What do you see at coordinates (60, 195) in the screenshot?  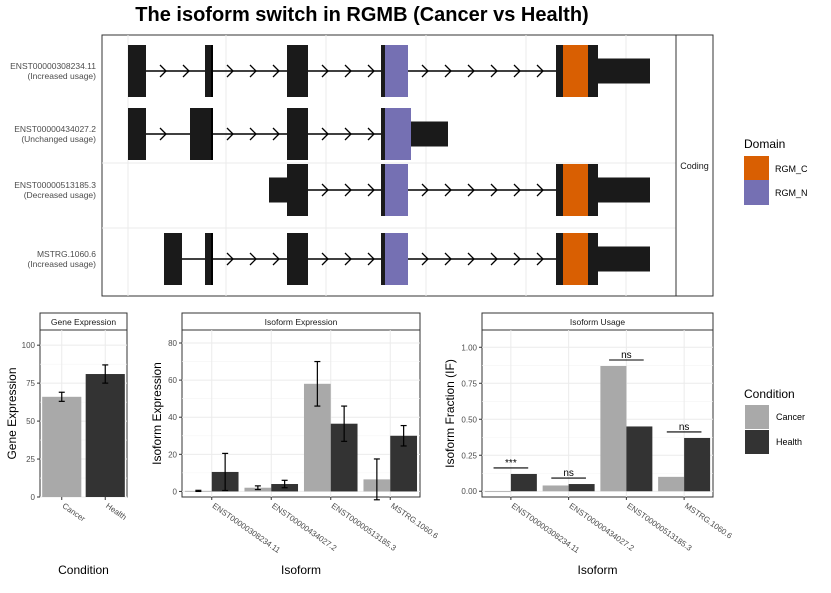 I see `transcript-usage-label: (Decreased usage)` at bounding box center [60, 195].